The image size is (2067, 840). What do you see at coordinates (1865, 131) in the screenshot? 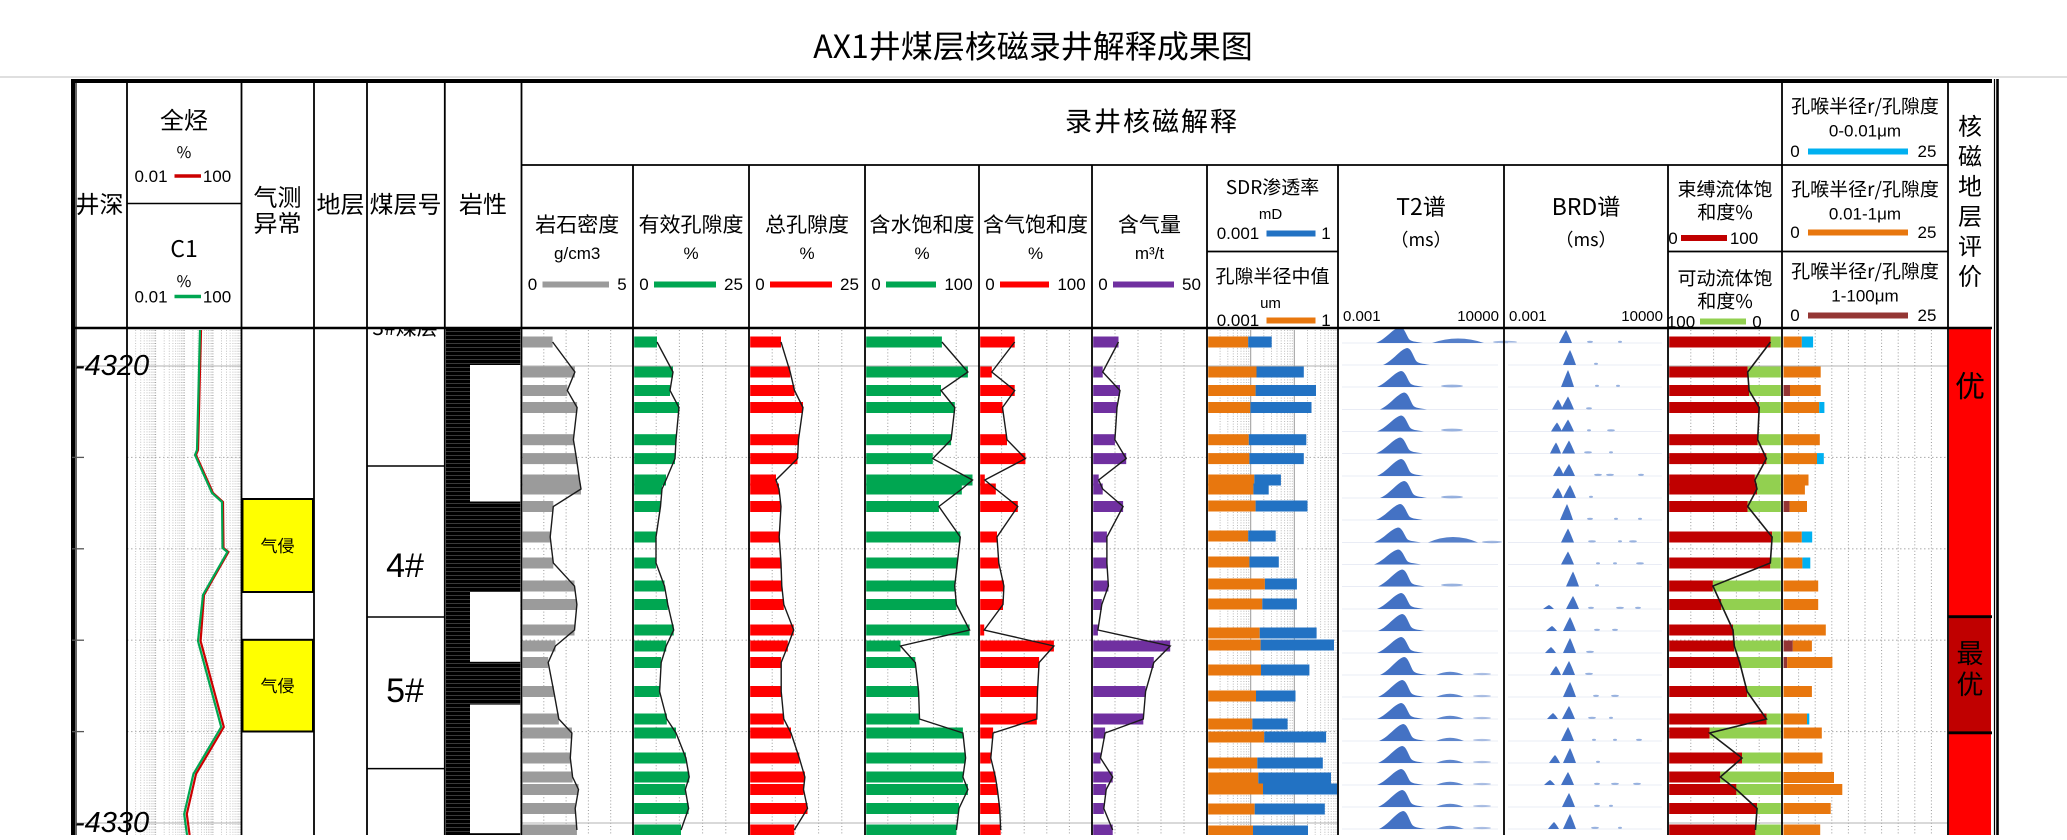
I see `svg-text: 0-0.01μm` at bounding box center [1865, 131].